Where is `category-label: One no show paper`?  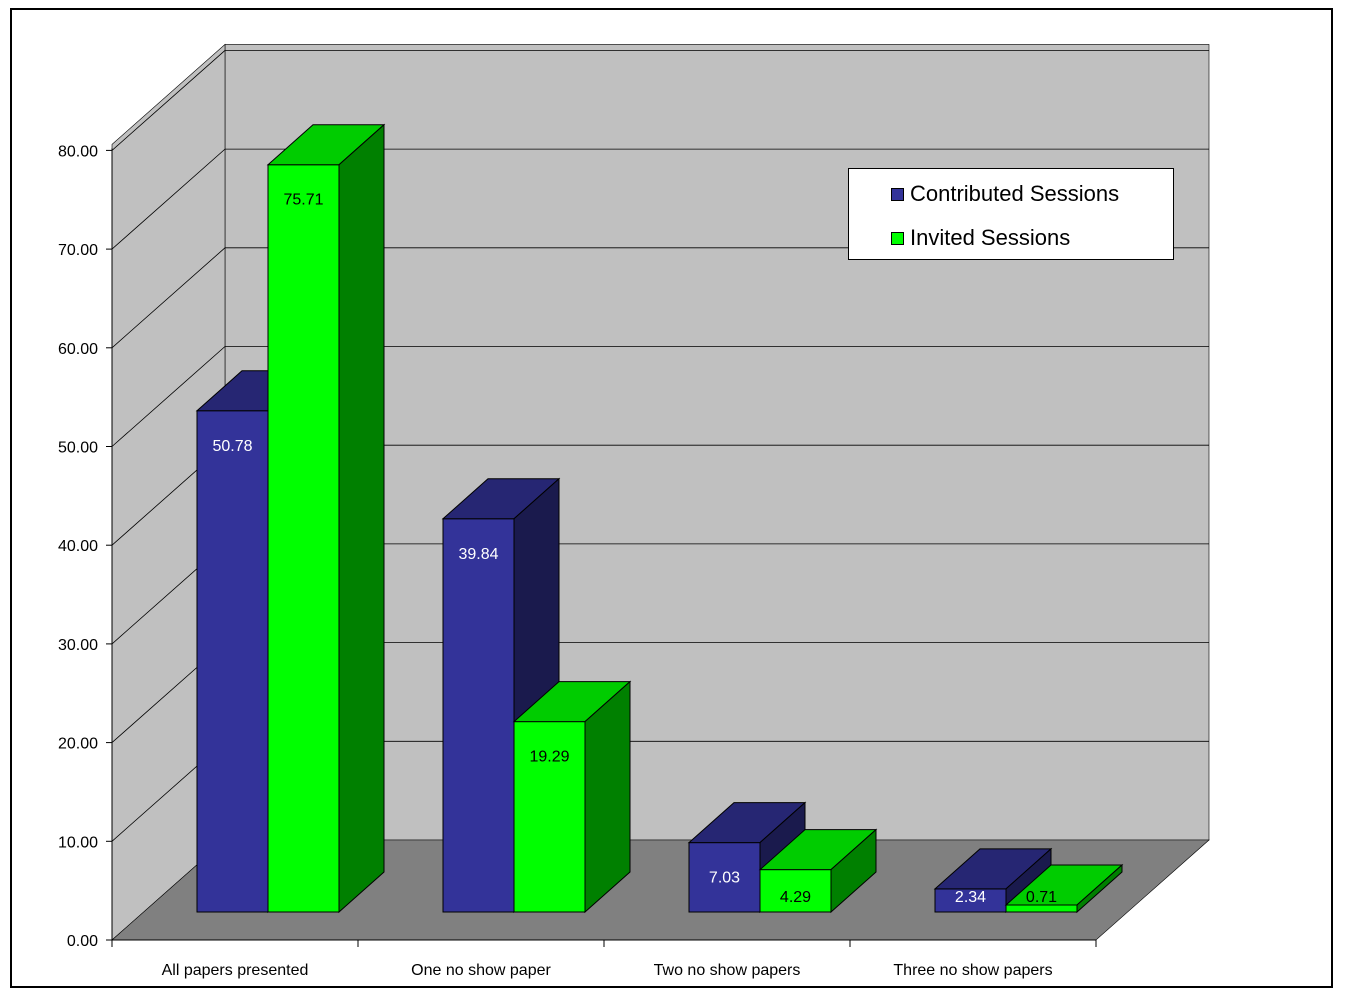
category-label: One no show paper is located at coordinates (481, 970).